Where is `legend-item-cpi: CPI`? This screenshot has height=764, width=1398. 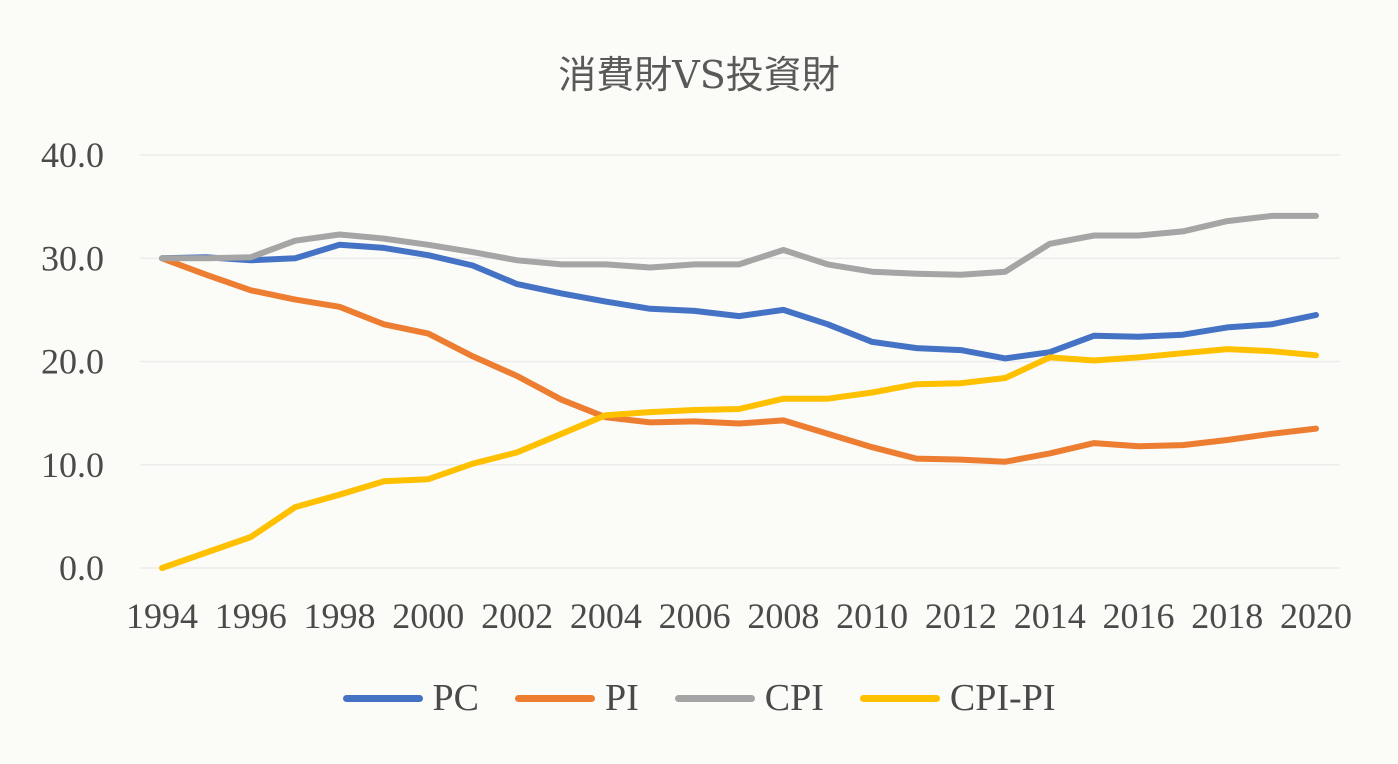 legend-item-cpi: CPI is located at coordinates (749, 698).